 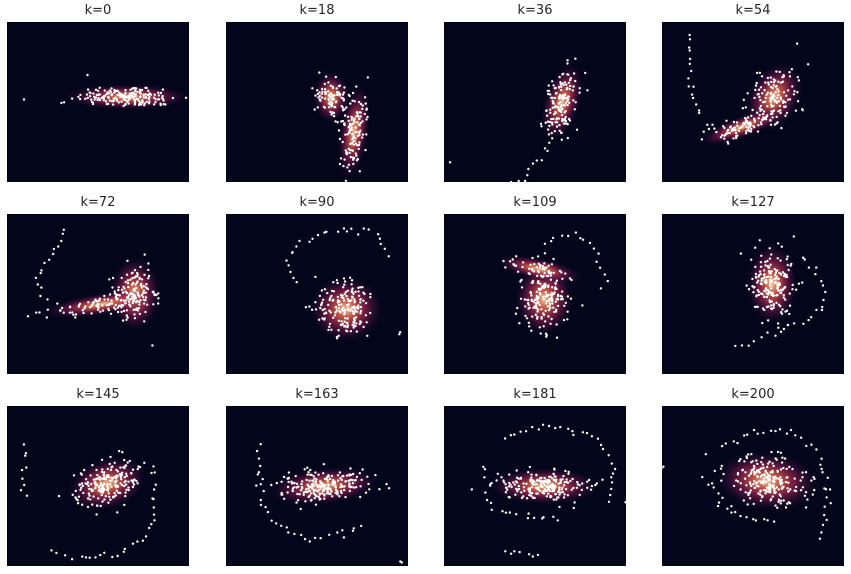 What do you see at coordinates (317, 475) in the screenshot?
I see `panel-9: k=163` at bounding box center [317, 475].